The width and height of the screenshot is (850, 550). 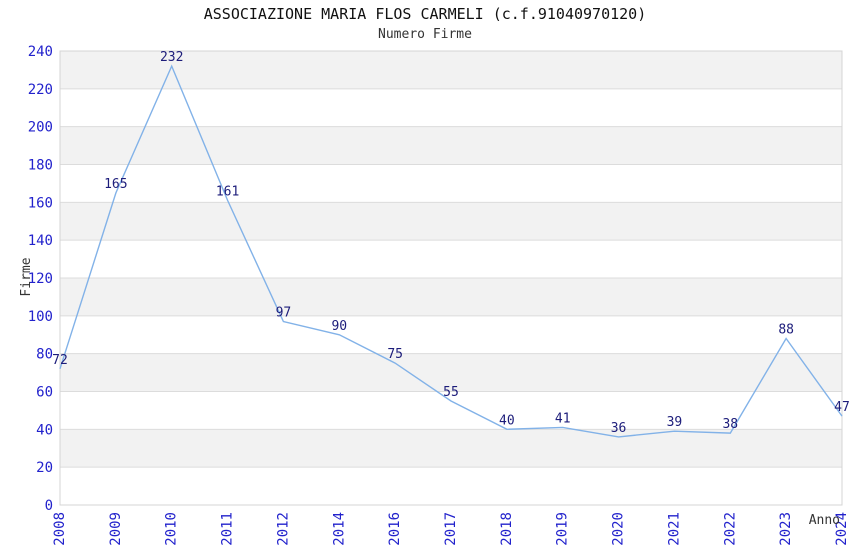 What do you see at coordinates (40, 317) in the screenshot?
I see `y-tick-label: 100` at bounding box center [40, 317].